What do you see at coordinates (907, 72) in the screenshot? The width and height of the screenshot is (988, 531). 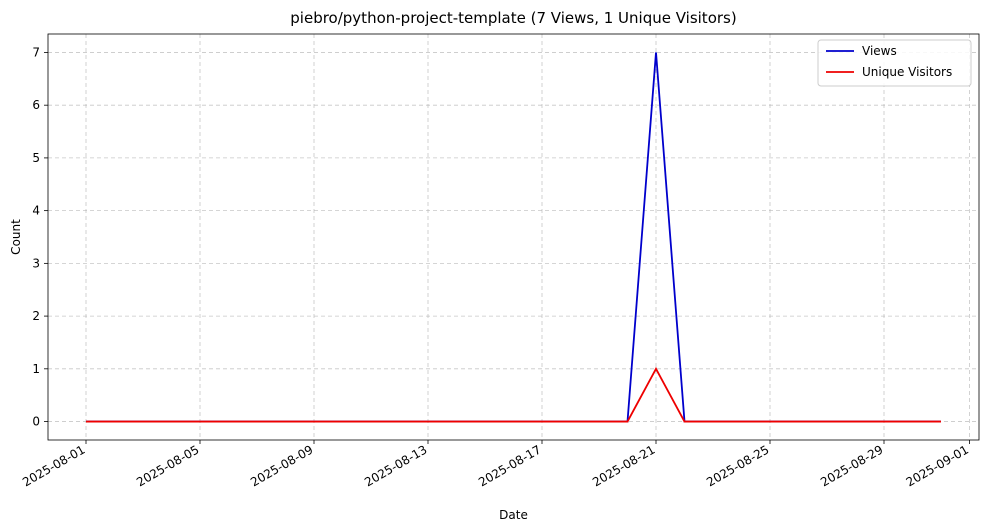 I see `legend-label-unique-visitors: Unique Visitors` at bounding box center [907, 72].